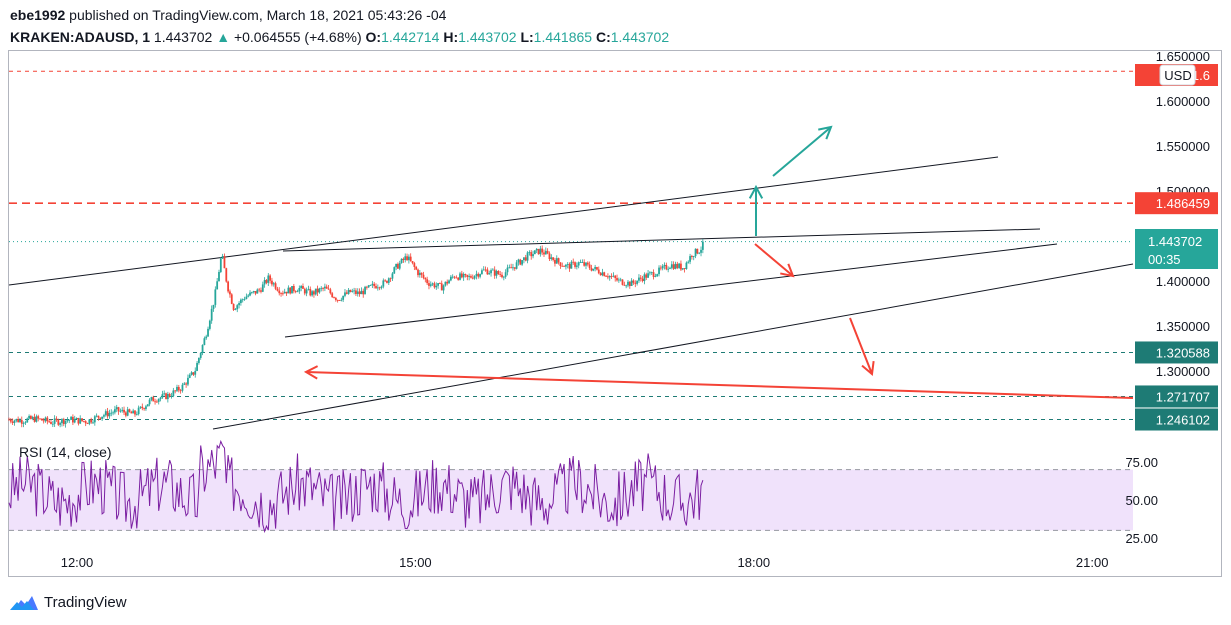  What do you see at coordinates (1164, 259) in the screenshot?
I see `countdown-label: 00:35` at bounding box center [1164, 259].